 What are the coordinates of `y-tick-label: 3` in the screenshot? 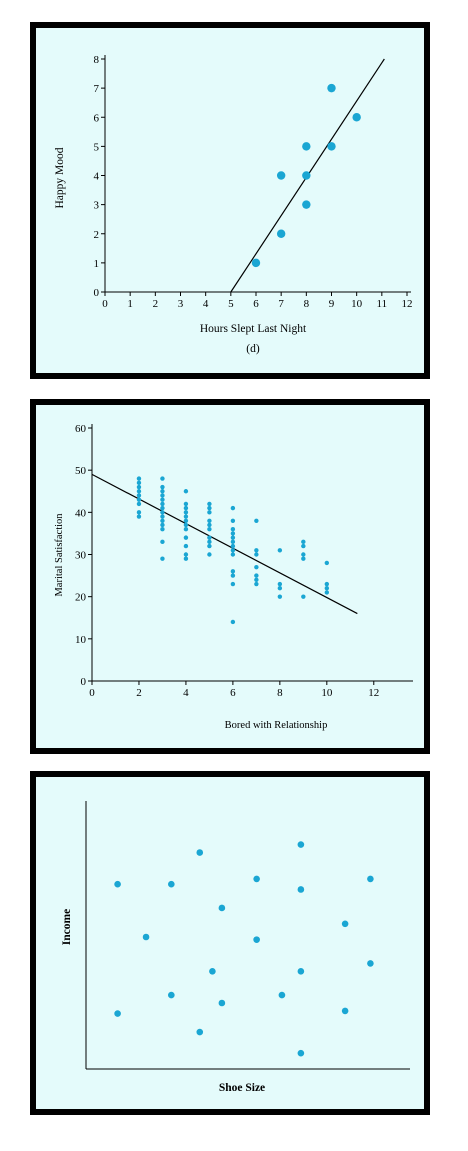 It's located at (97, 206).